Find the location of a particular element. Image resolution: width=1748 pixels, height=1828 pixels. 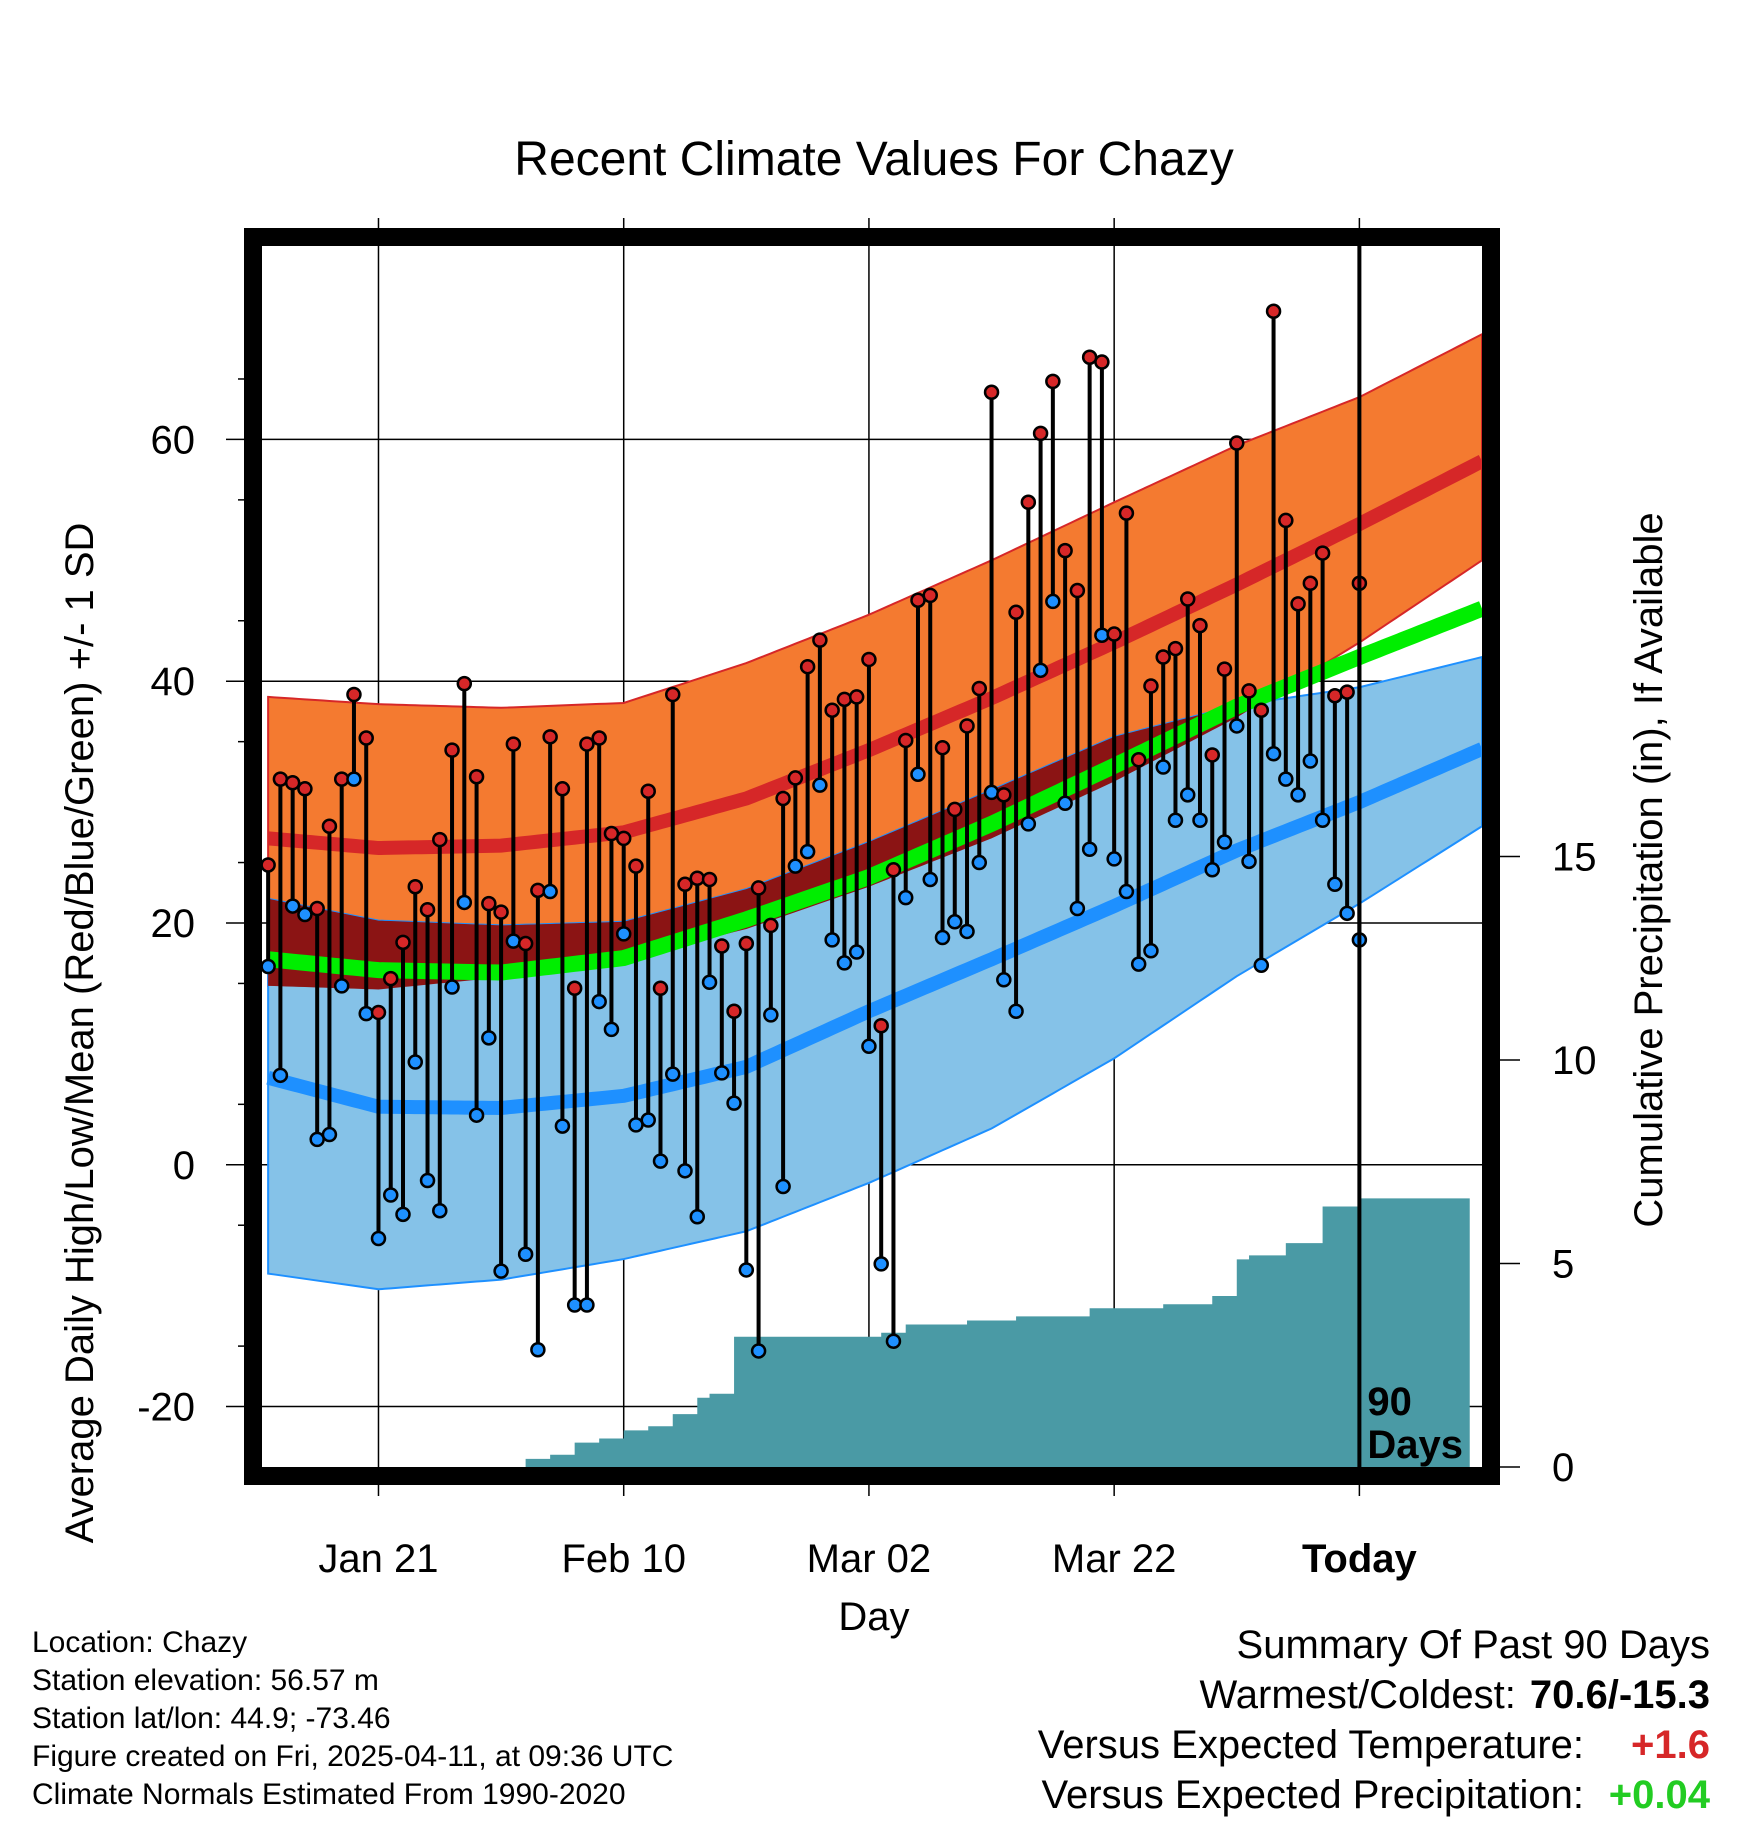

days-label-number: 90 is located at coordinates (1389, 1402).